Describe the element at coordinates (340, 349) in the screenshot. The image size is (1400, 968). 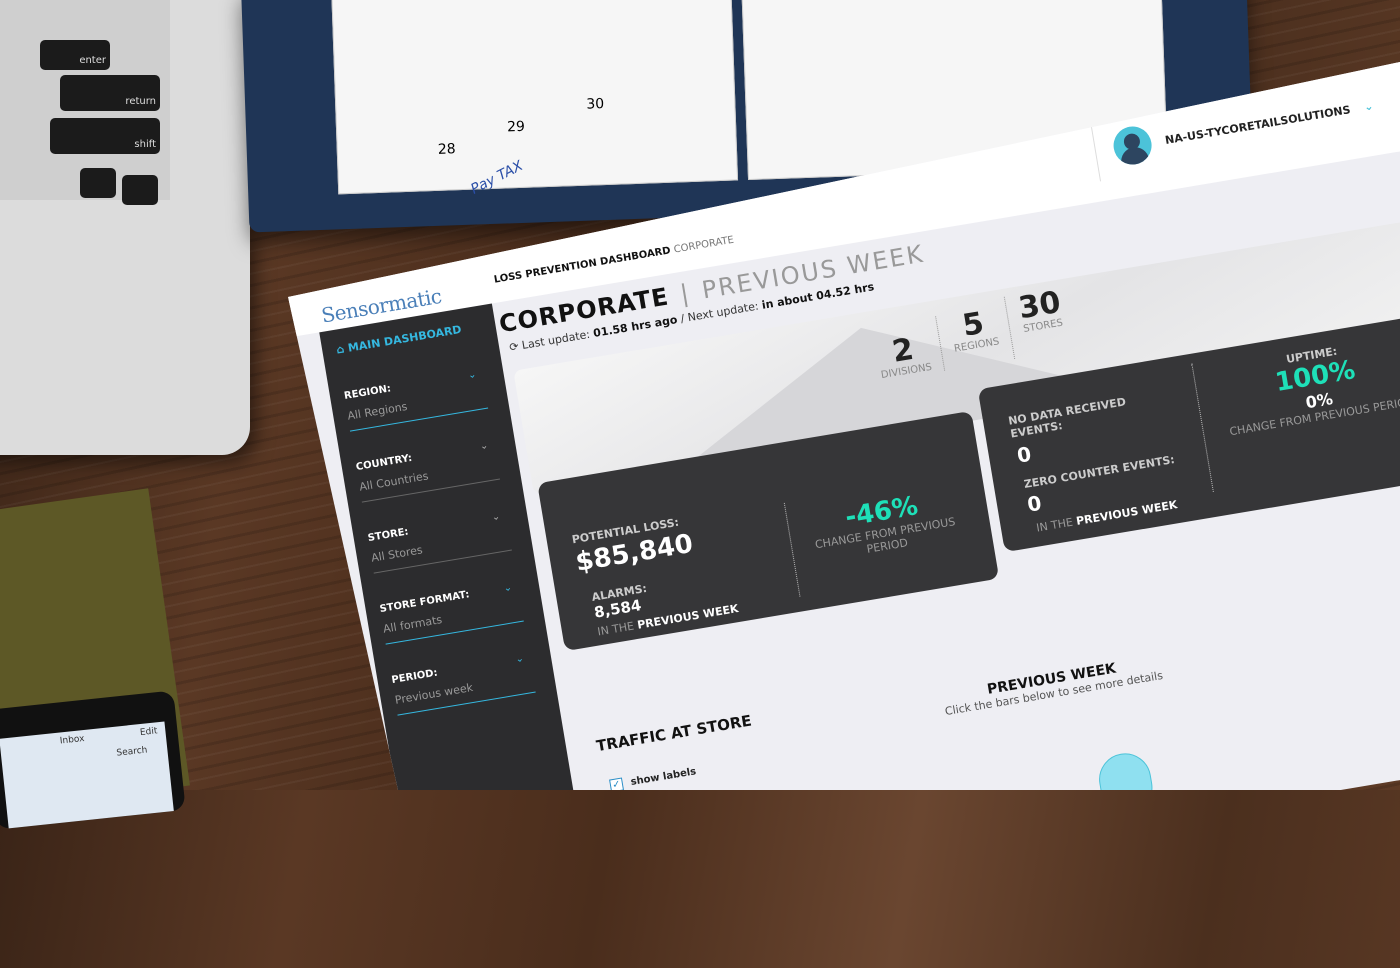
I see `home-icon: ⌂` at that location.